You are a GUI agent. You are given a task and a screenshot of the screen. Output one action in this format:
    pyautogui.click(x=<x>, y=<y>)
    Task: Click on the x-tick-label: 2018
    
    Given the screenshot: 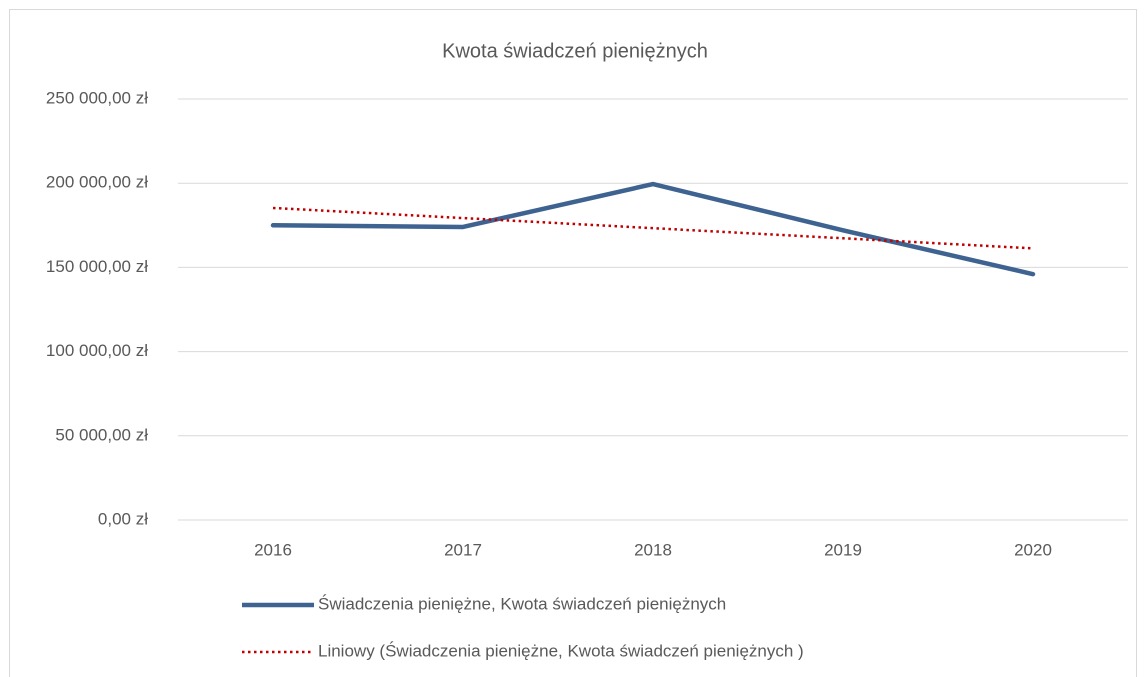 What is the action you would take?
    pyautogui.click(x=653, y=549)
    